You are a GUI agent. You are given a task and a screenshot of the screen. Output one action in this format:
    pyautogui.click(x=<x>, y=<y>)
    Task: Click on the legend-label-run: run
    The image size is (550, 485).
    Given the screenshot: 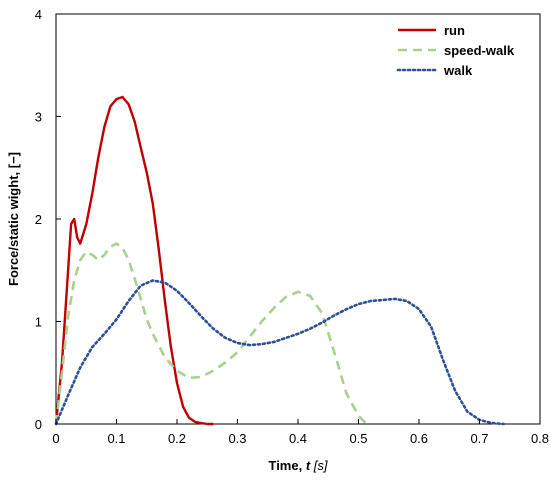 What is the action you would take?
    pyautogui.click(x=454, y=30)
    